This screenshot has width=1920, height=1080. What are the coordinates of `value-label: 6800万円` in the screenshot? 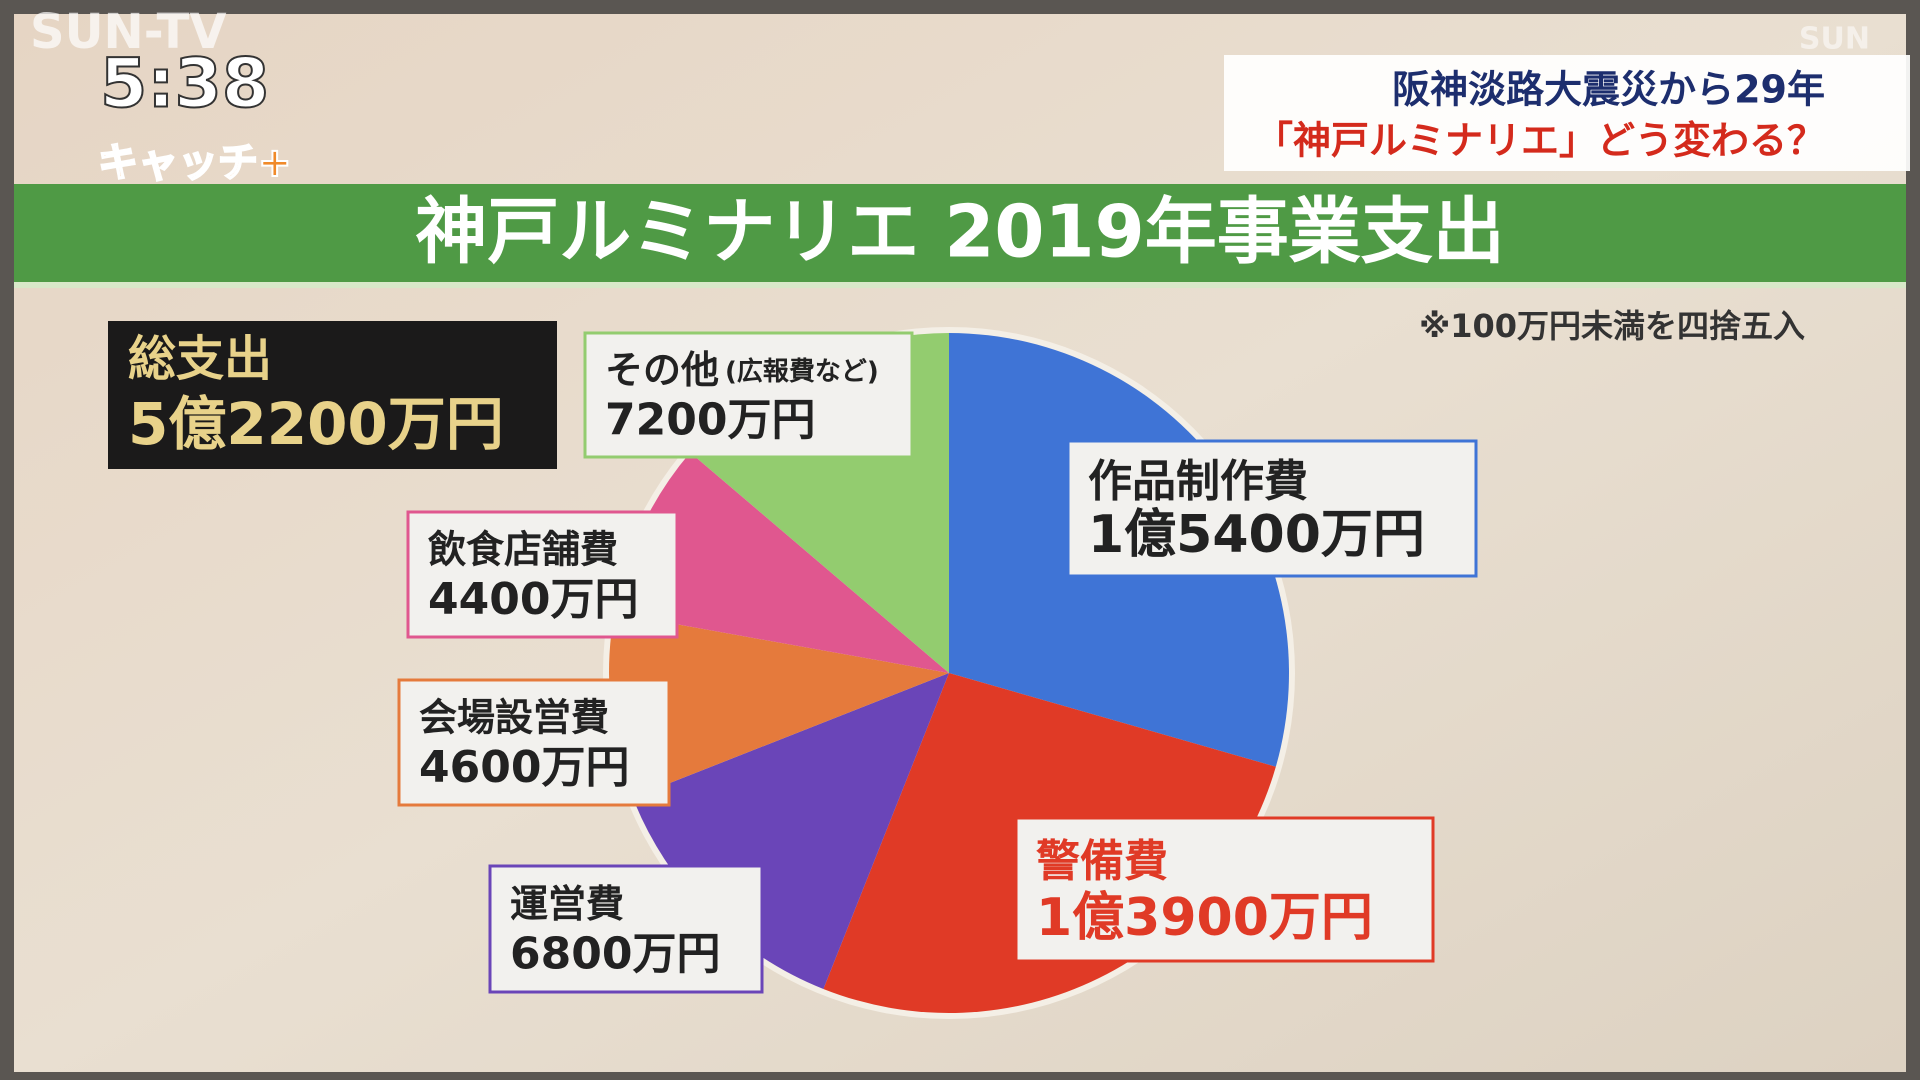 It's located at (615, 954).